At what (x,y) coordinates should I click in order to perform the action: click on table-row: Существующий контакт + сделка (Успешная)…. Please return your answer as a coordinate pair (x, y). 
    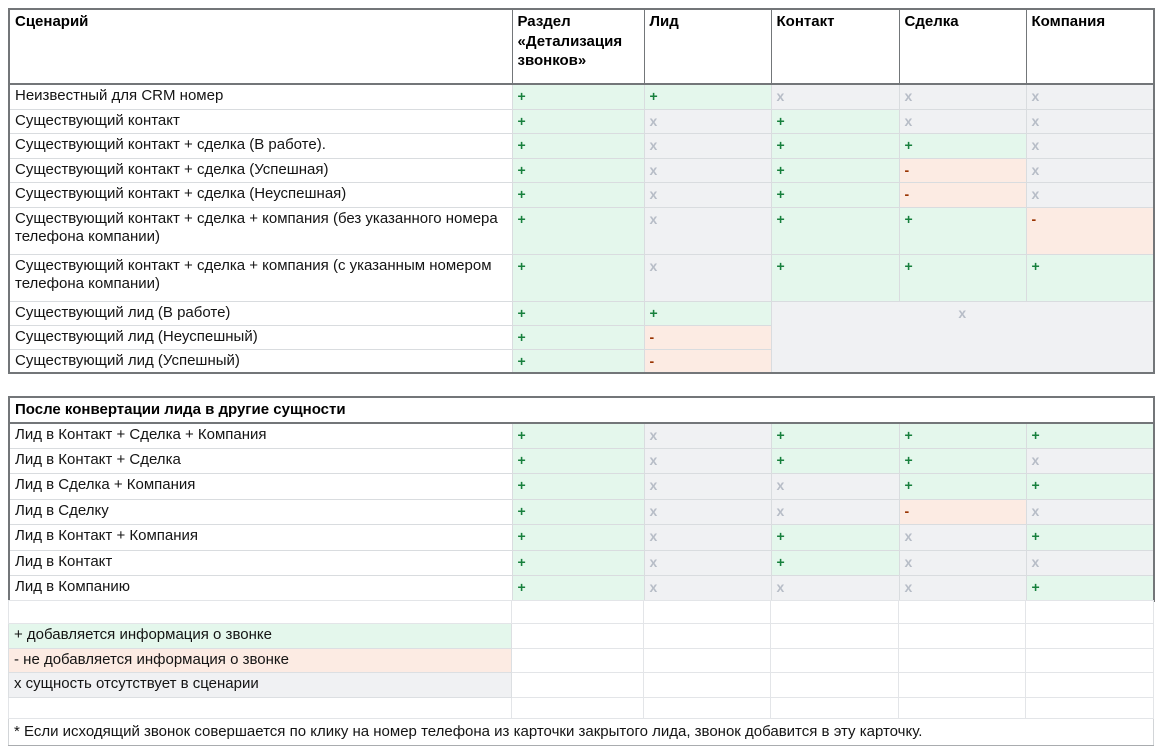
    Looking at the image, I should click on (581, 170).